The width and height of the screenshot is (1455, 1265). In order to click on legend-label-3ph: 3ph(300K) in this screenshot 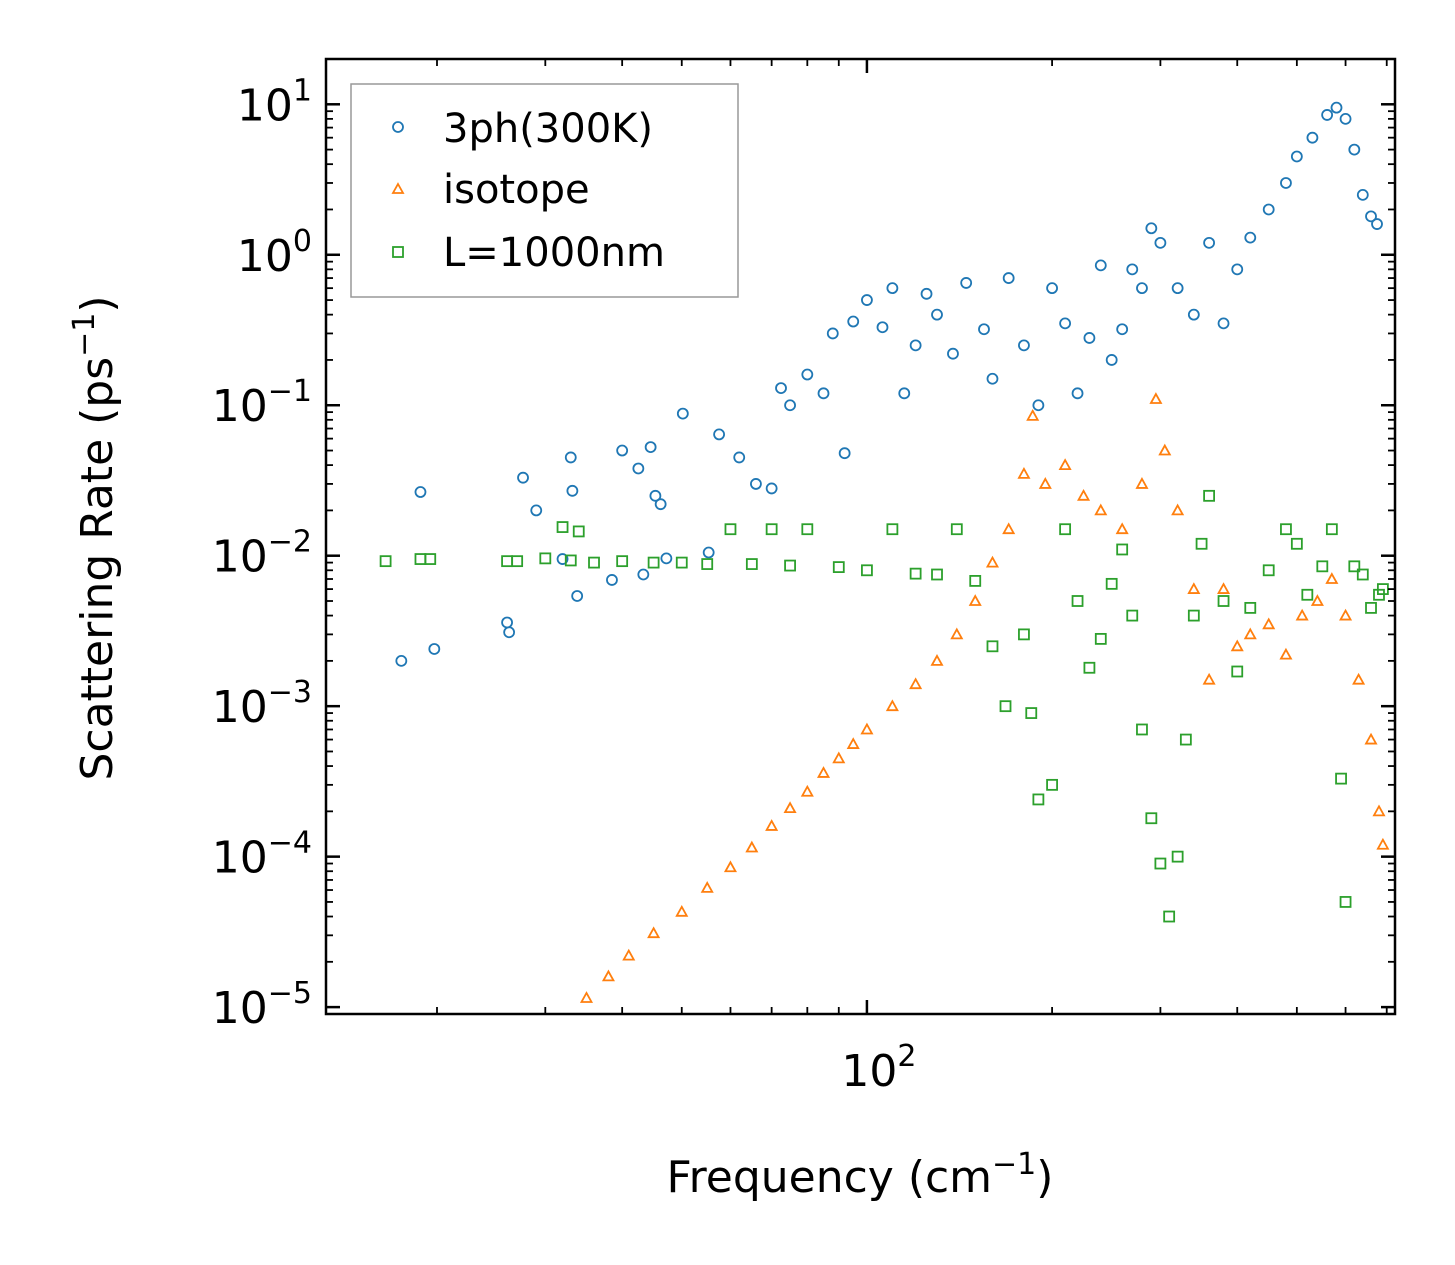, I will do `click(548, 129)`.